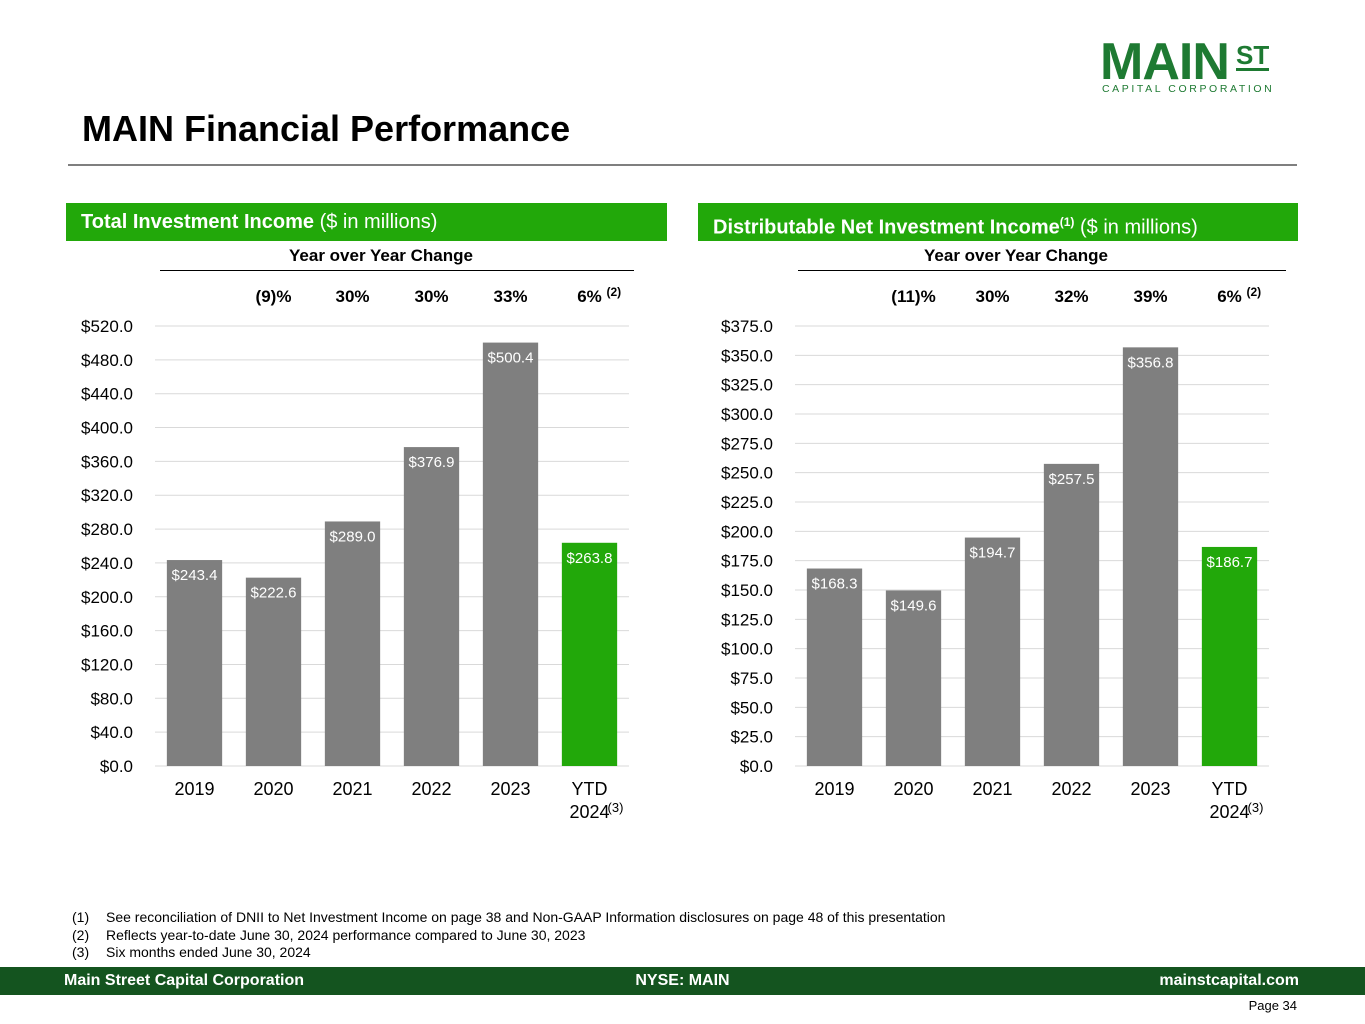  I want to click on chart0-data-label-3: $376.9, so click(432, 462).